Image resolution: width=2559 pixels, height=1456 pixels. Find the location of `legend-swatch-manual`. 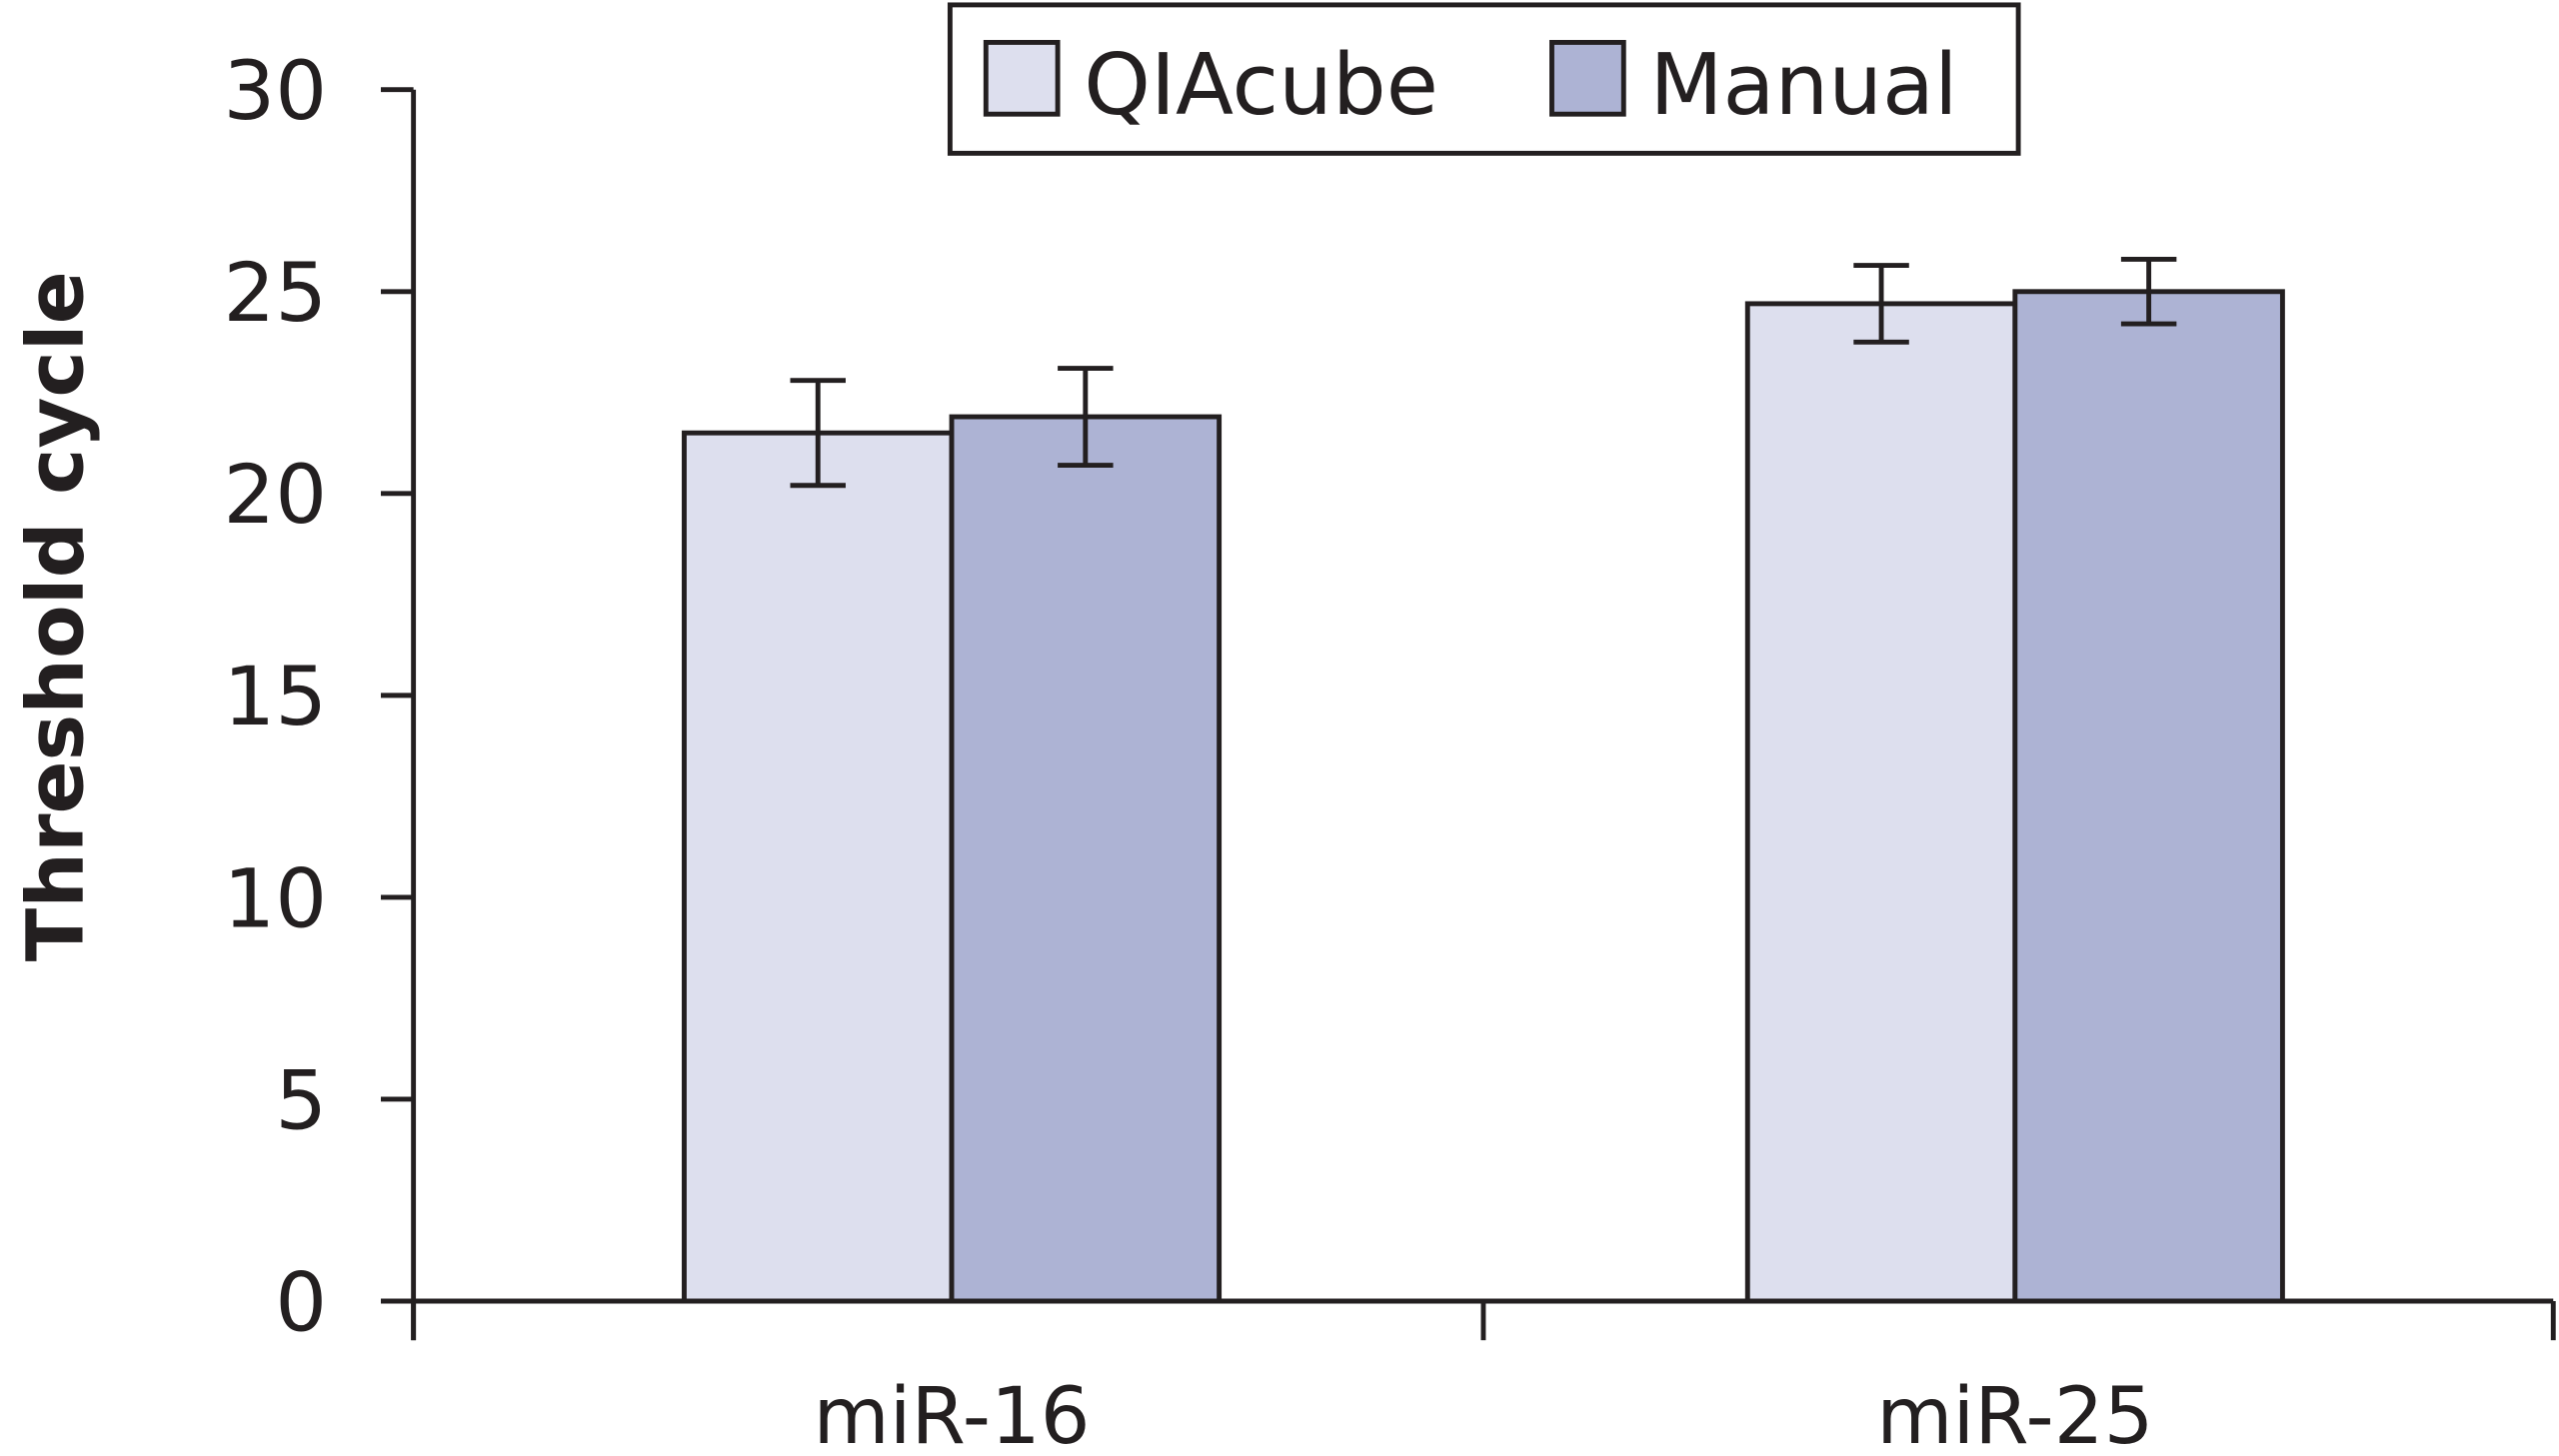

legend-swatch-manual is located at coordinates (1587, 78).